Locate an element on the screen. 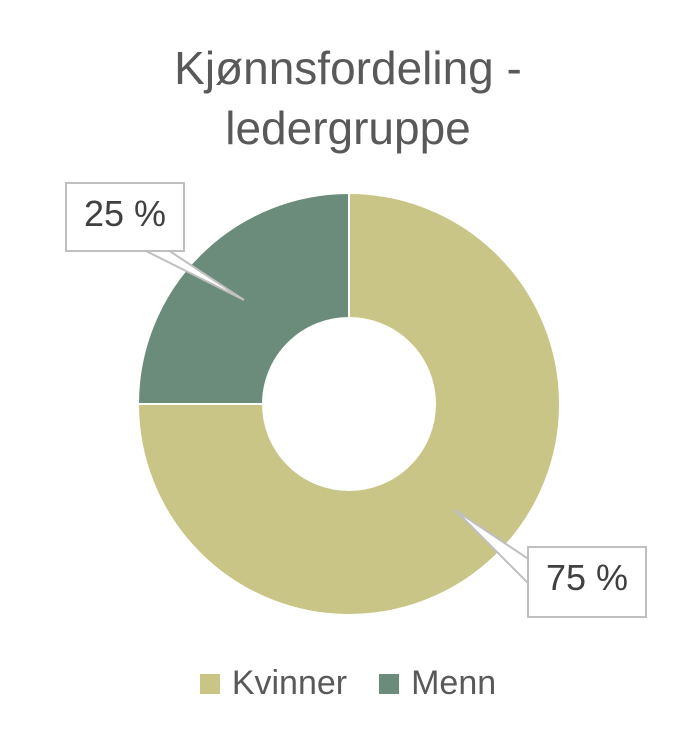  label-text: 75 % is located at coordinates (587, 577).